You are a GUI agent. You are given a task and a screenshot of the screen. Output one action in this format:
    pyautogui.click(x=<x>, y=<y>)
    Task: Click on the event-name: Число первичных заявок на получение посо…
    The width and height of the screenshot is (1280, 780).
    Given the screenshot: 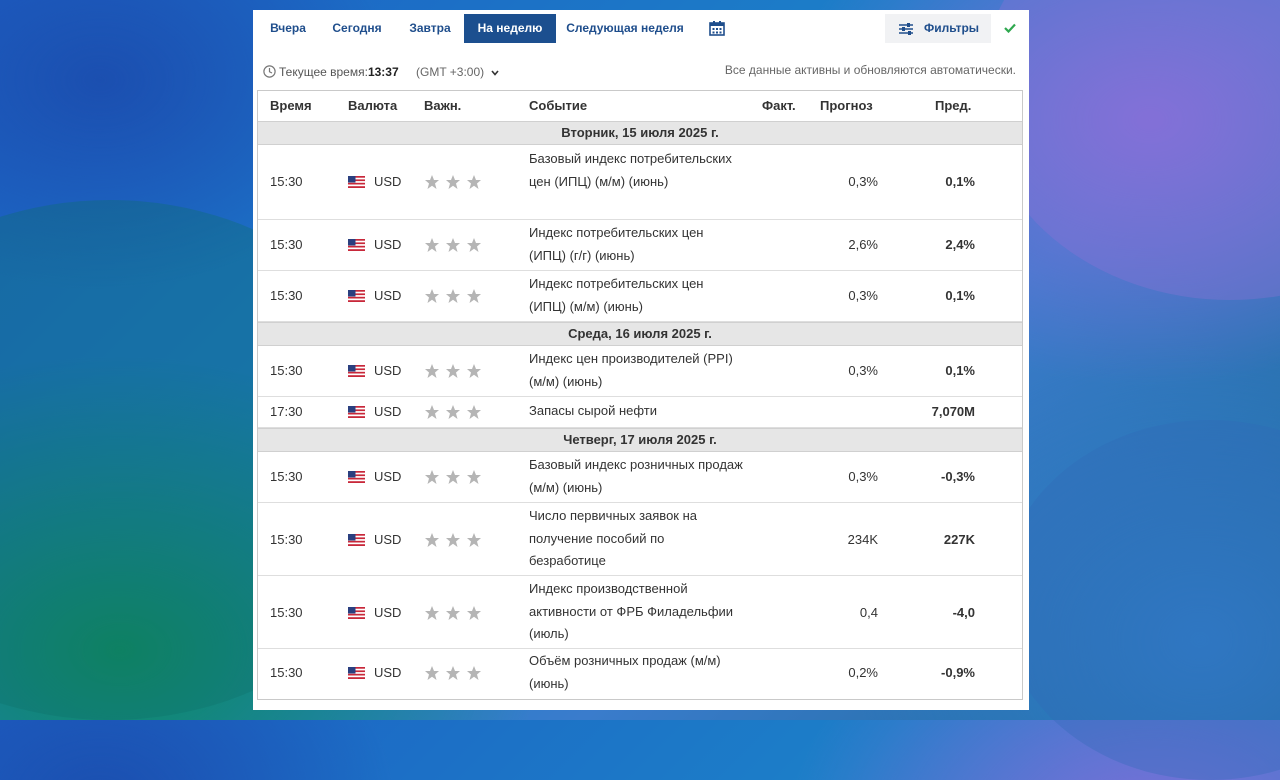 What is the action you would take?
    pyautogui.click(x=613, y=538)
    